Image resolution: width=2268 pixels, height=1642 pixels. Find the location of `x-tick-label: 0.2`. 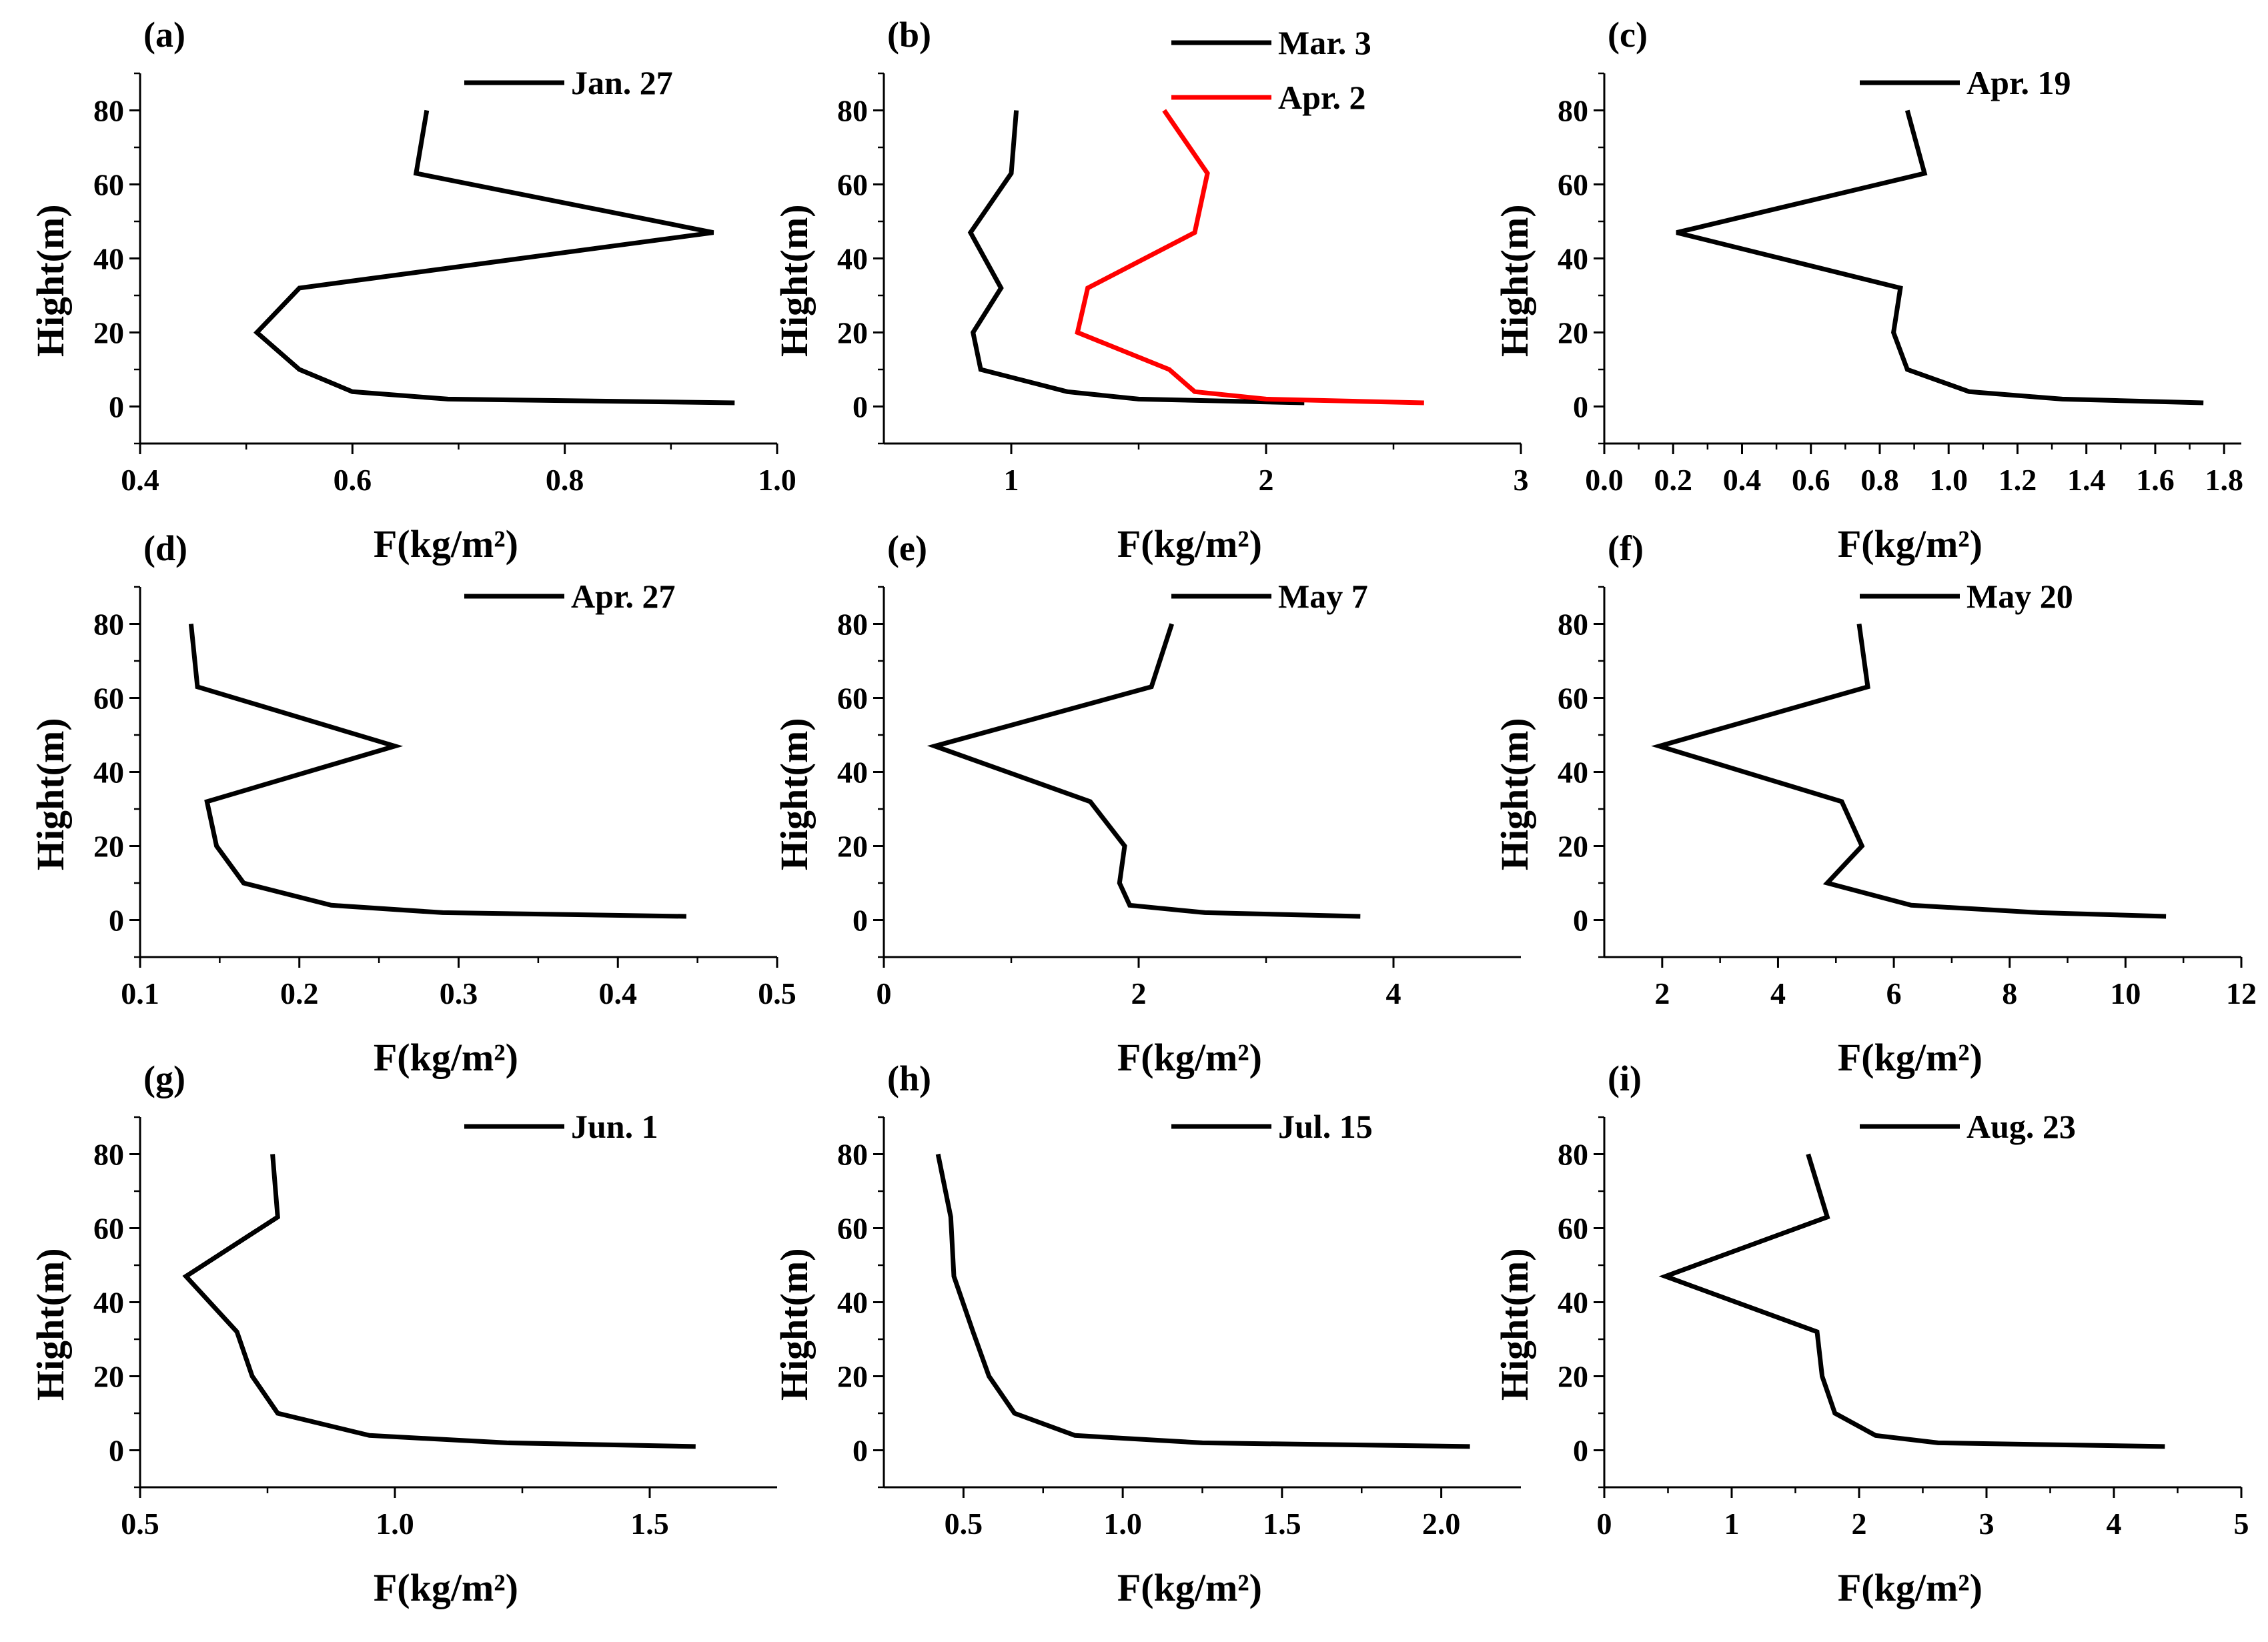

x-tick-label: 0.2 is located at coordinates (299, 993).